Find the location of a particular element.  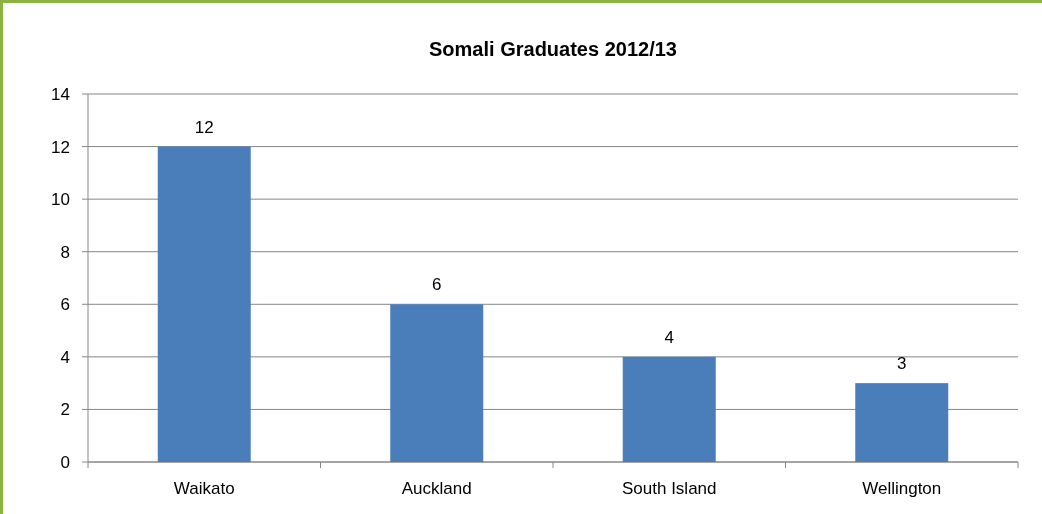

y-tick-label: 12 is located at coordinates (60, 147).